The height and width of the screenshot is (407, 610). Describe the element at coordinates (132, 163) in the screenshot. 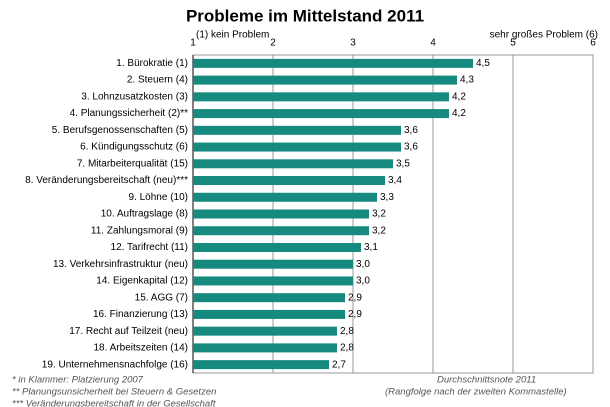

I see `category-label: 7. Mitarbeiterqualität (15)` at that location.